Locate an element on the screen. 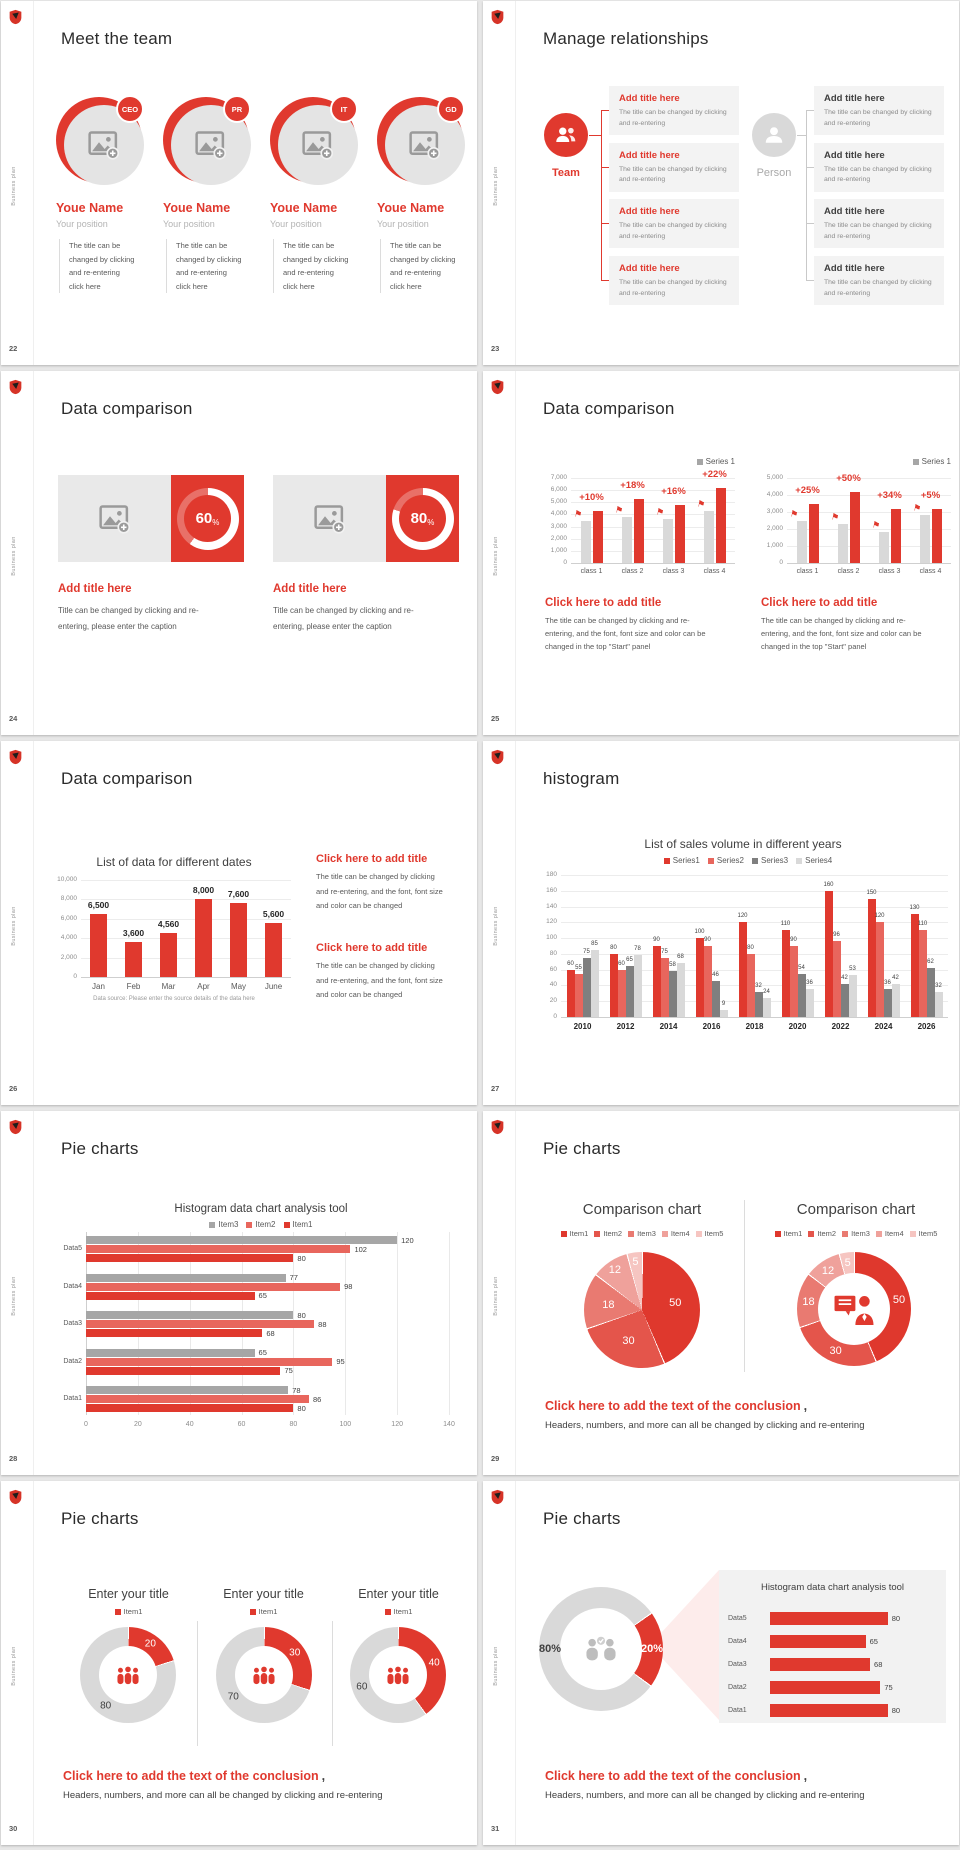  legend-item: Item5 is located at coordinates (923, 1233).